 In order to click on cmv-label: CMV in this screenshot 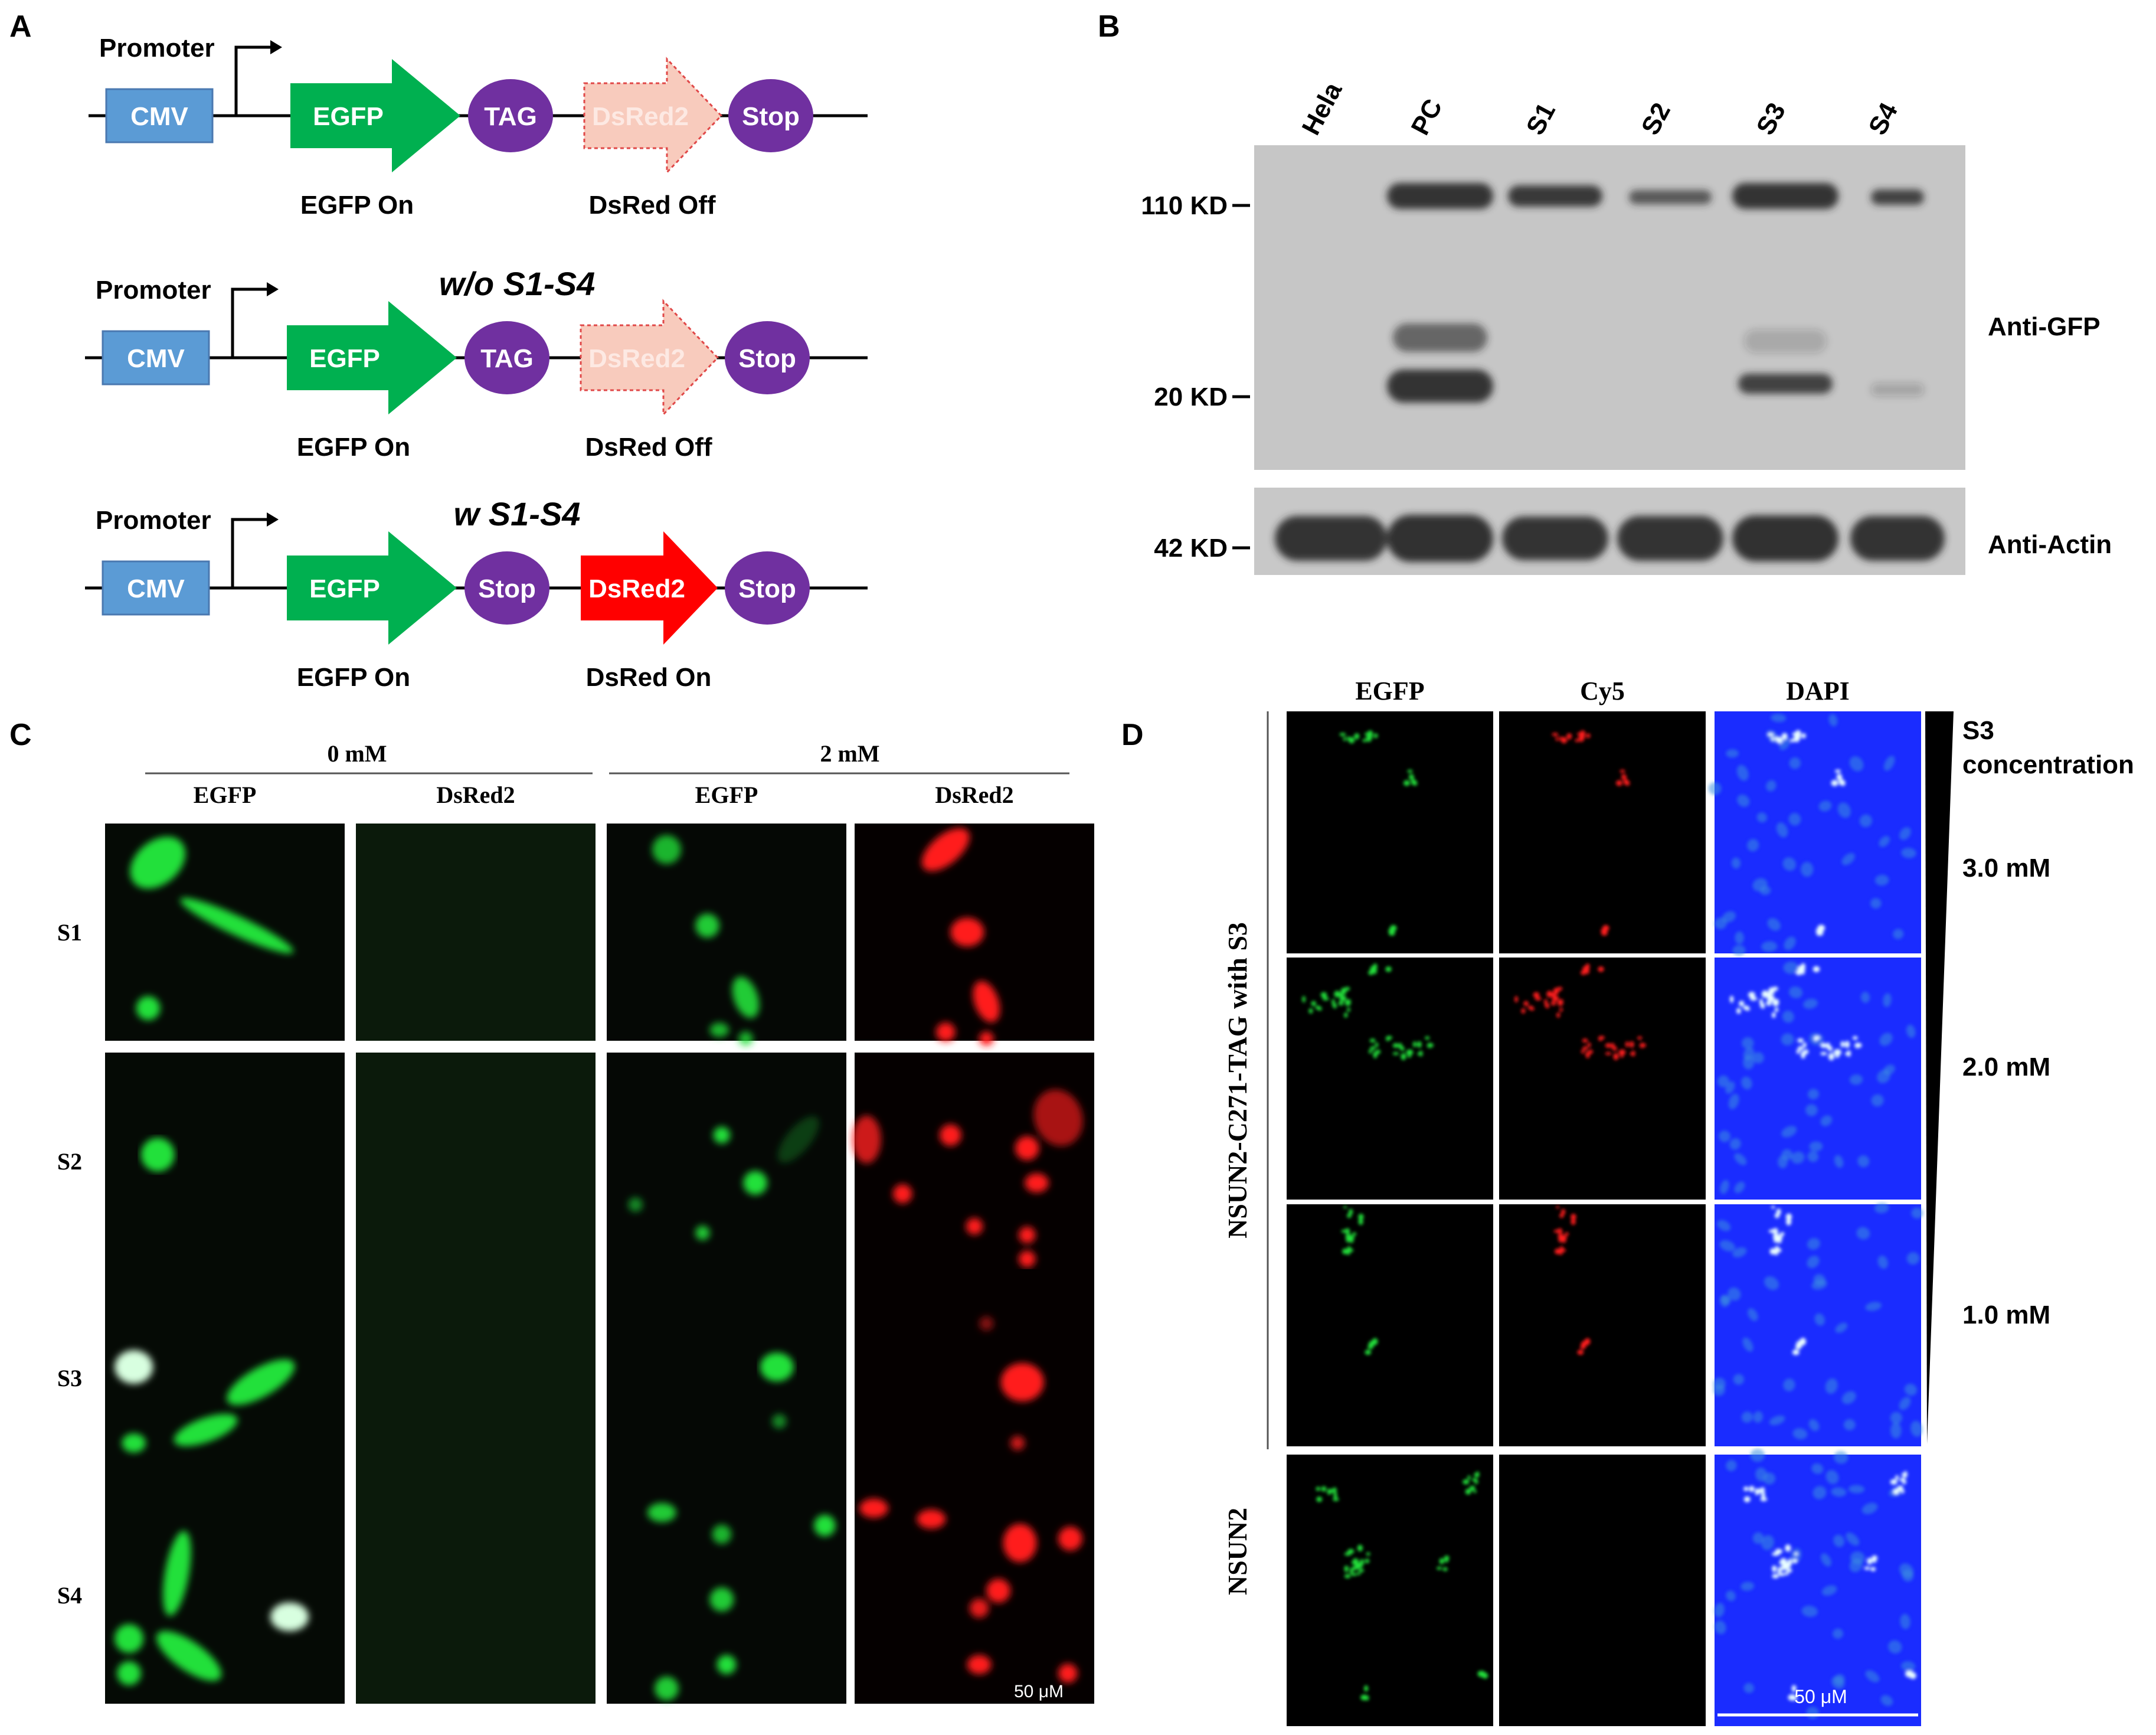, I will do `click(156, 358)`.